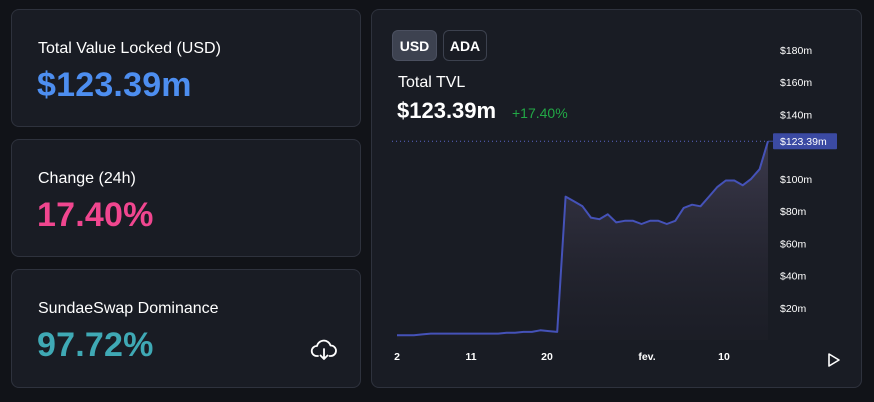 The height and width of the screenshot is (402, 874). Describe the element at coordinates (447, 110) in the screenshot. I see `chart-current-value: $123.39m` at that location.